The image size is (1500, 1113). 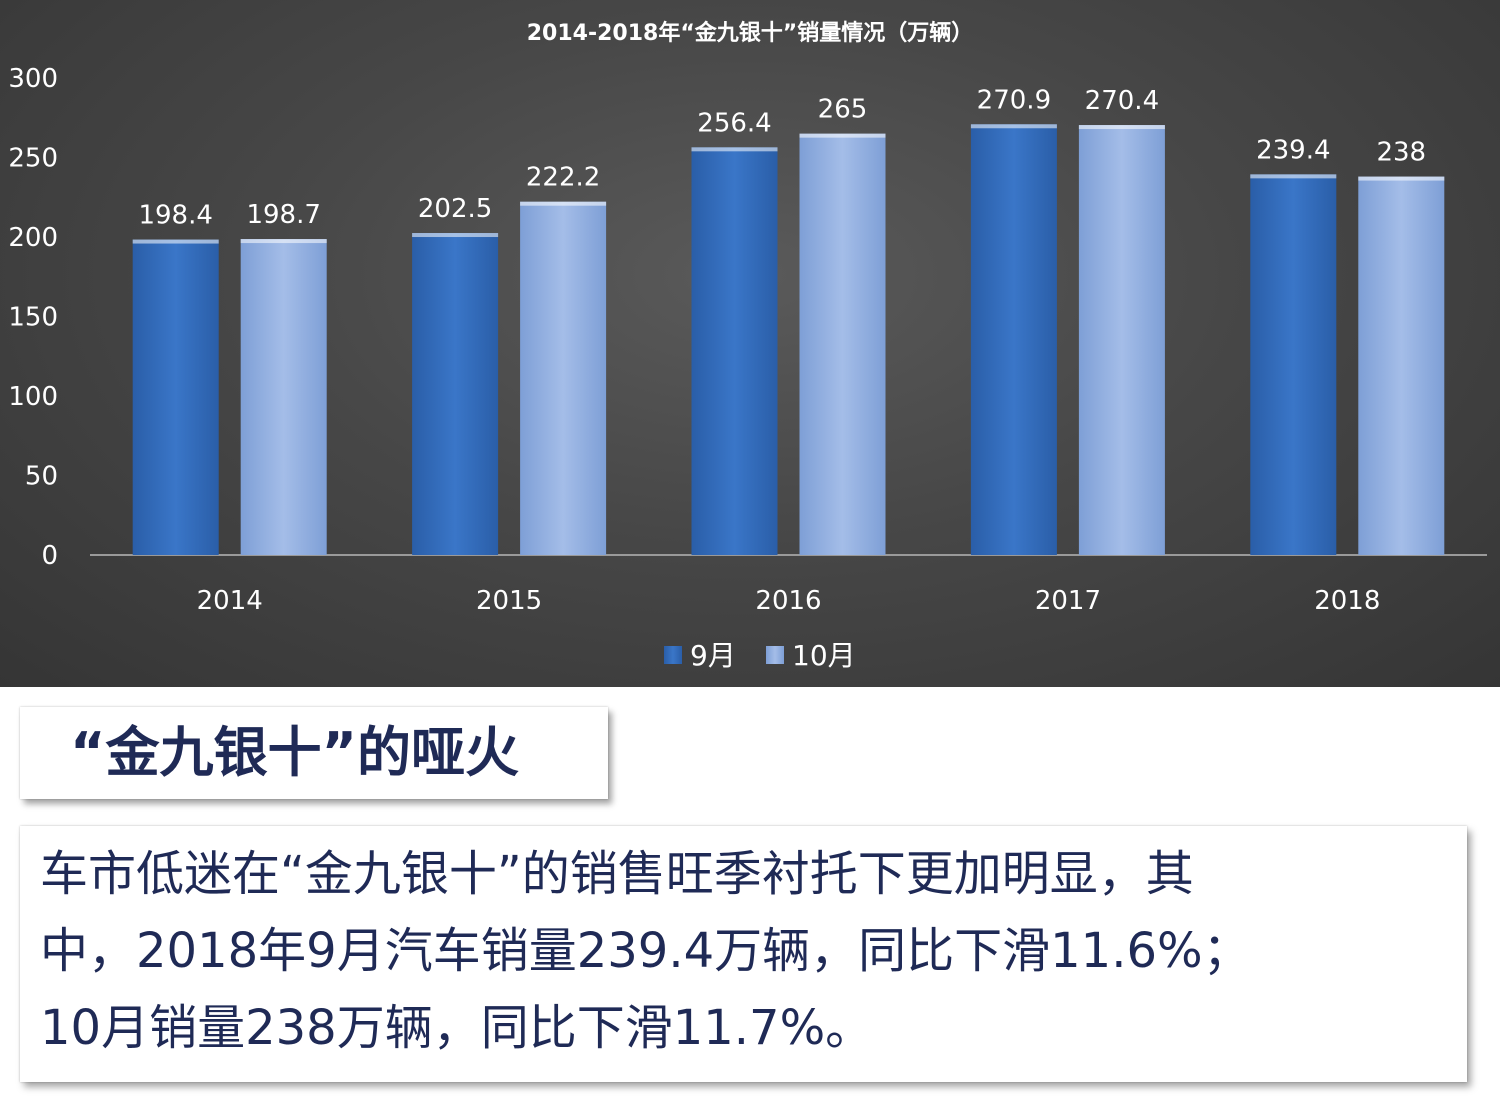 I want to click on data-label: 198.7, so click(x=283, y=215).